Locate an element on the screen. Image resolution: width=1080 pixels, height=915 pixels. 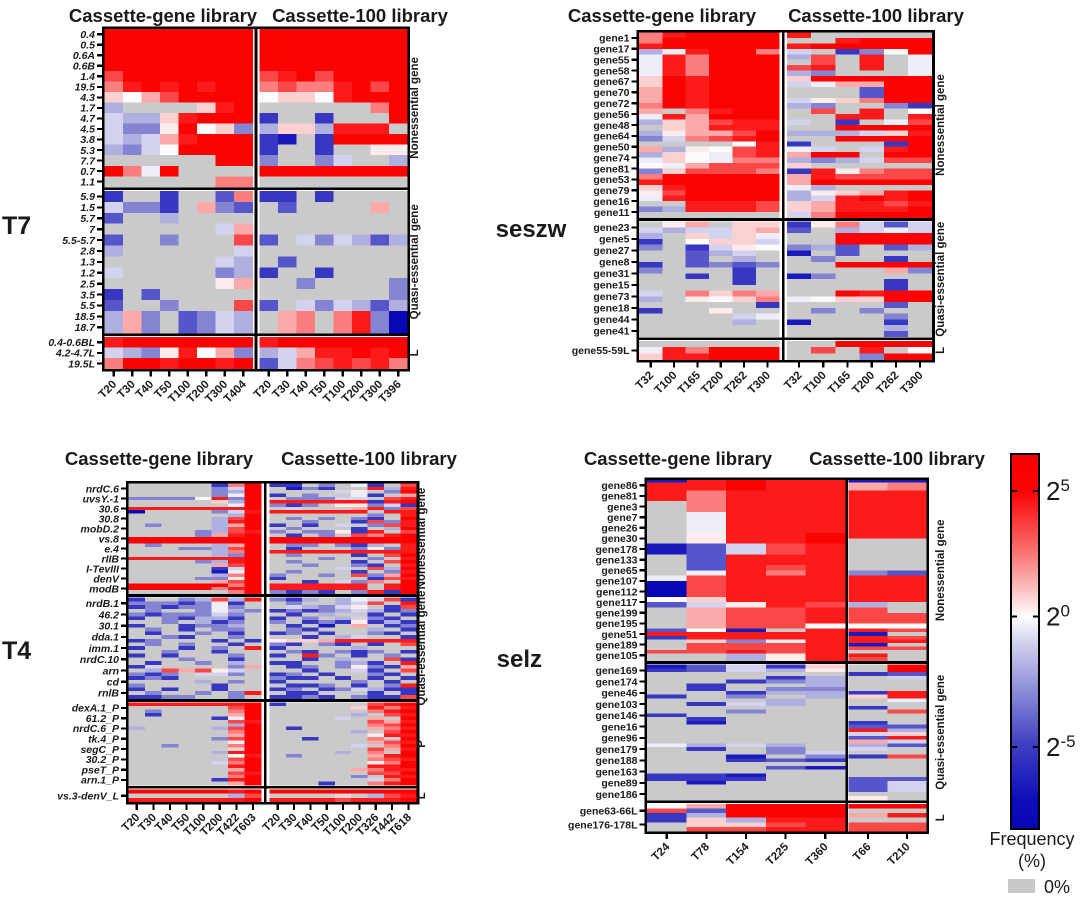
svg-text: gene23 is located at coordinates (611, 228).